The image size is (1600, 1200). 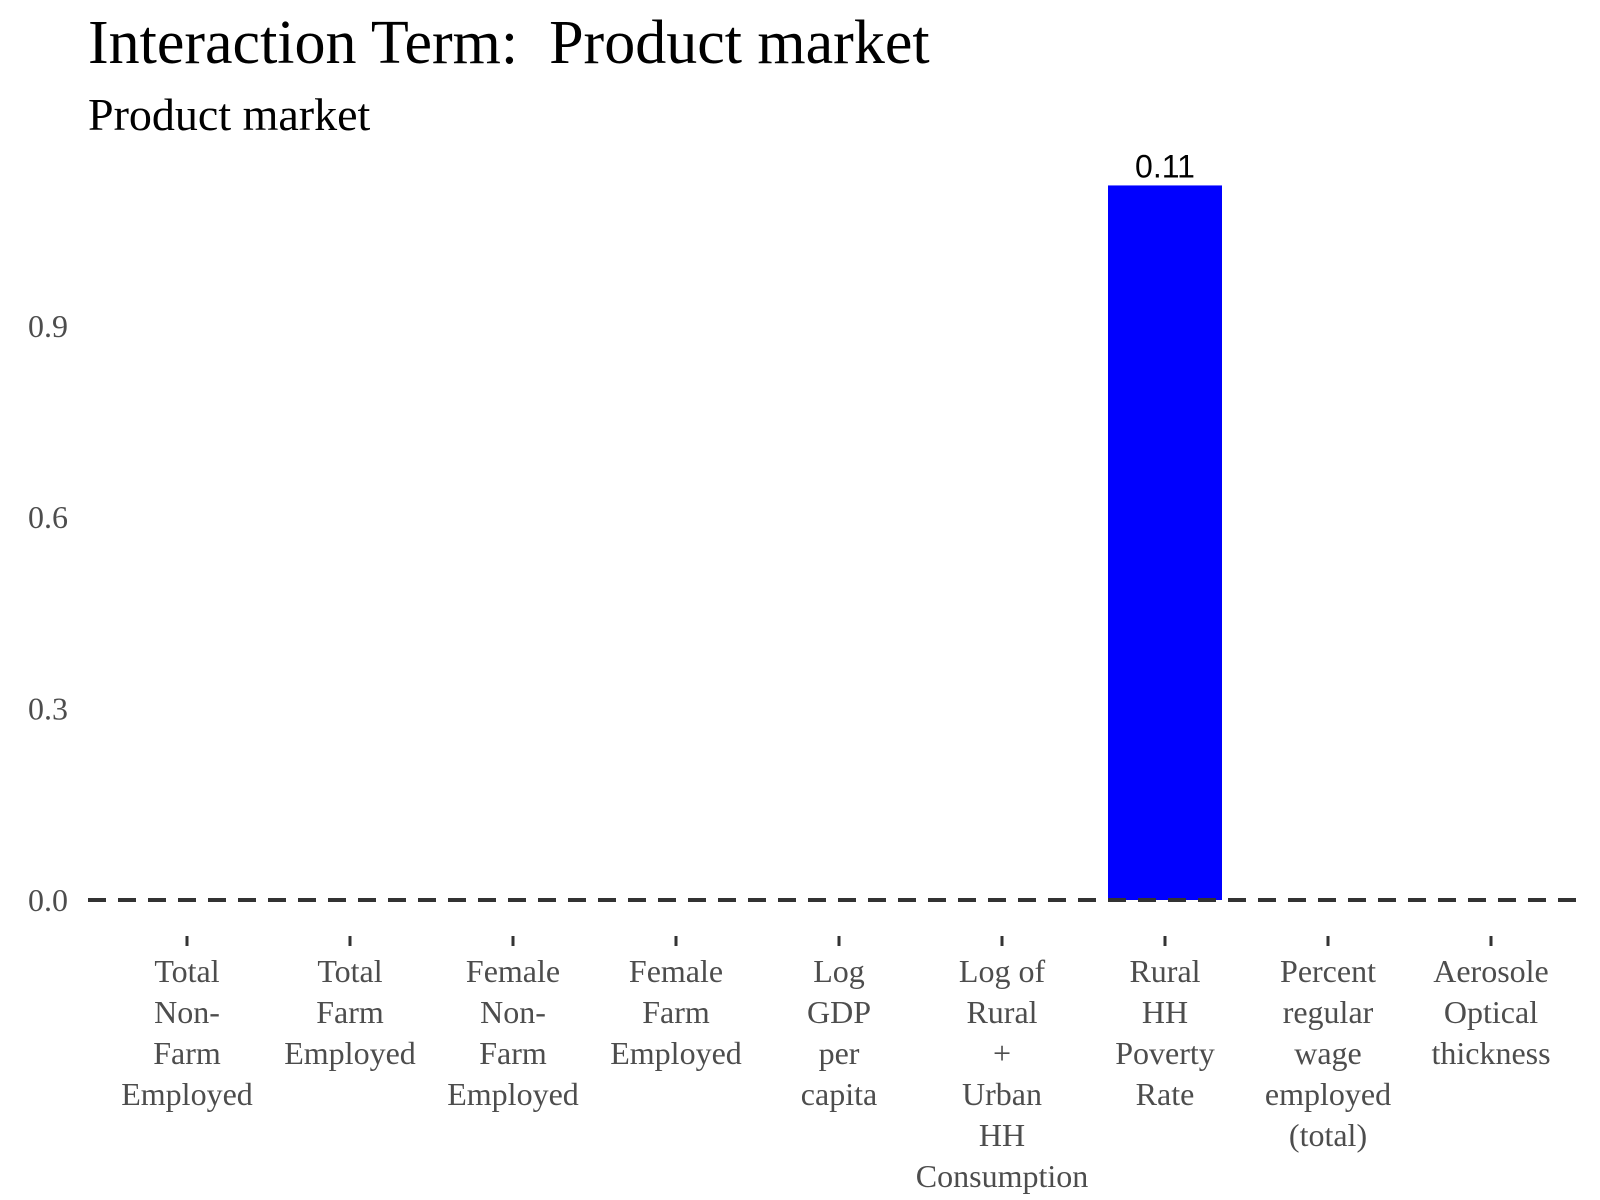 What do you see at coordinates (839, 1032) in the screenshot?
I see `x-tick-label: Log GDP per capita` at bounding box center [839, 1032].